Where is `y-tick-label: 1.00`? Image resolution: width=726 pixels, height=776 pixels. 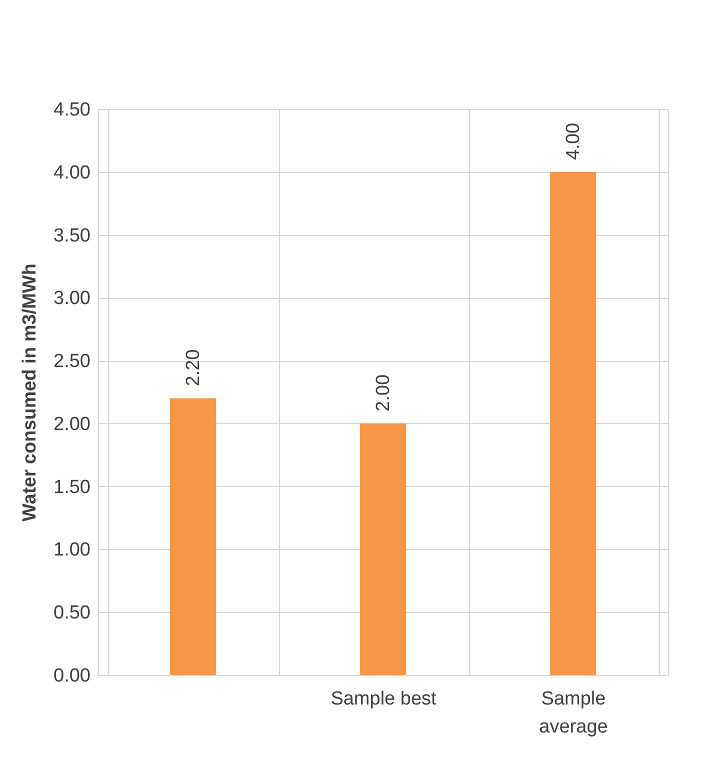
y-tick-label: 1.00 is located at coordinates (72, 550).